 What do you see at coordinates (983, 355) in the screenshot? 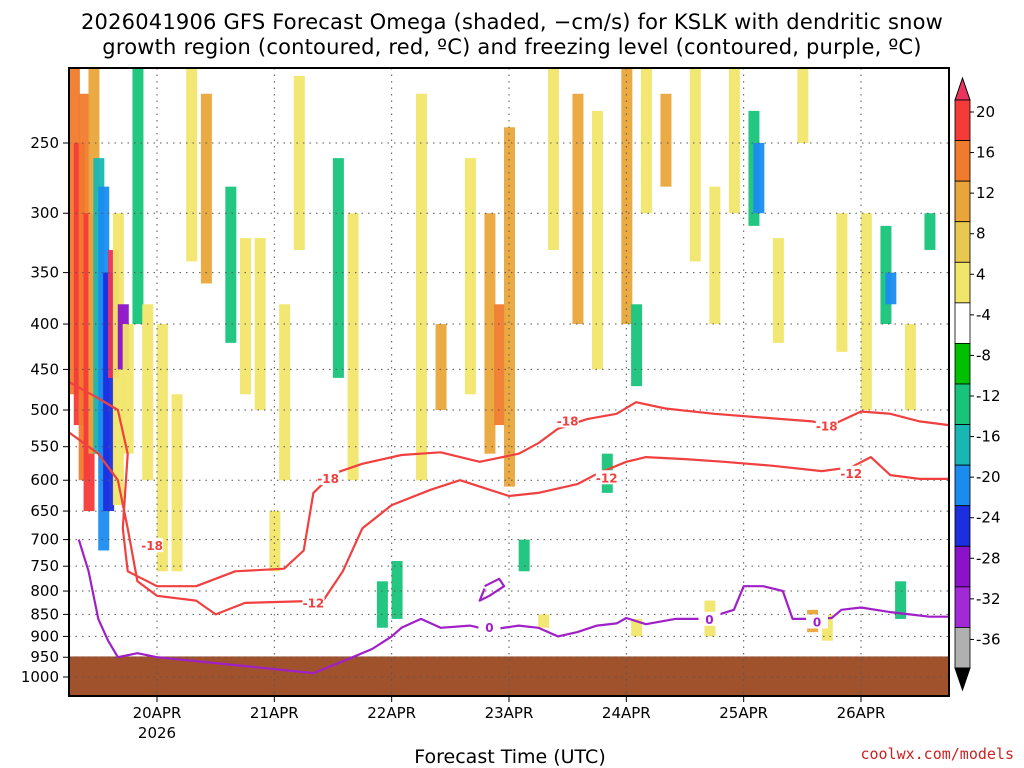
I see `colorbar-label: -8` at bounding box center [983, 355].